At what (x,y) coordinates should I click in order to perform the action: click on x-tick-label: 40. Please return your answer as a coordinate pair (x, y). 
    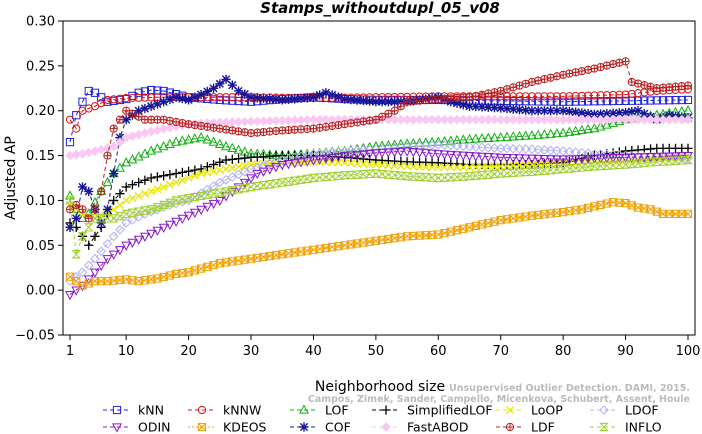
    Looking at the image, I should click on (313, 351).